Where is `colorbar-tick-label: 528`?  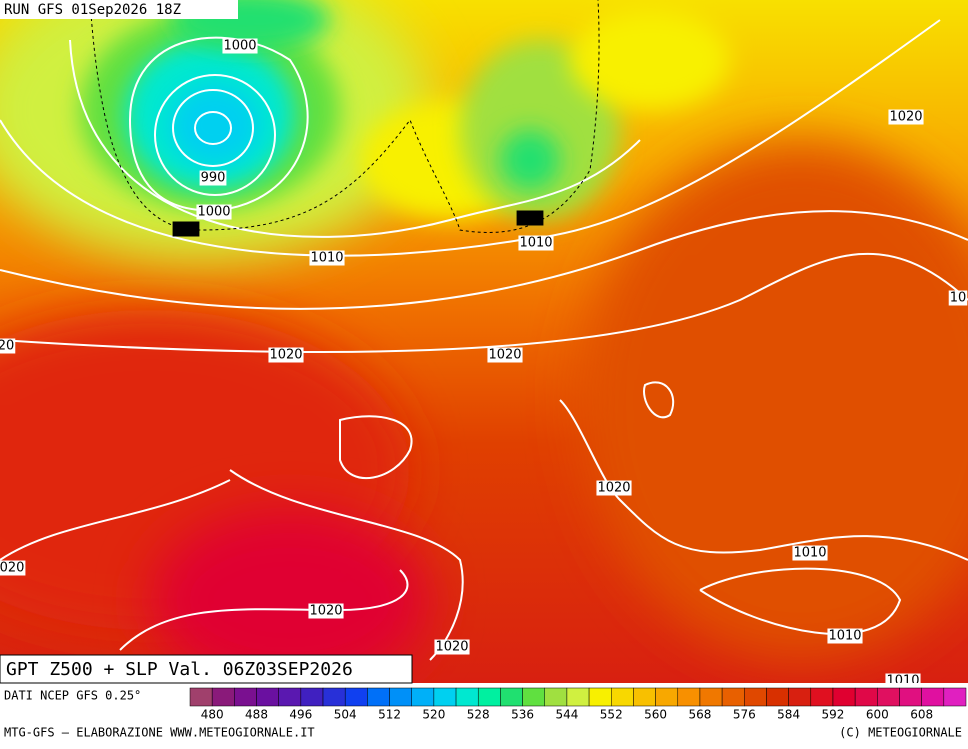
colorbar-tick-label: 528 is located at coordinates (478, 715).